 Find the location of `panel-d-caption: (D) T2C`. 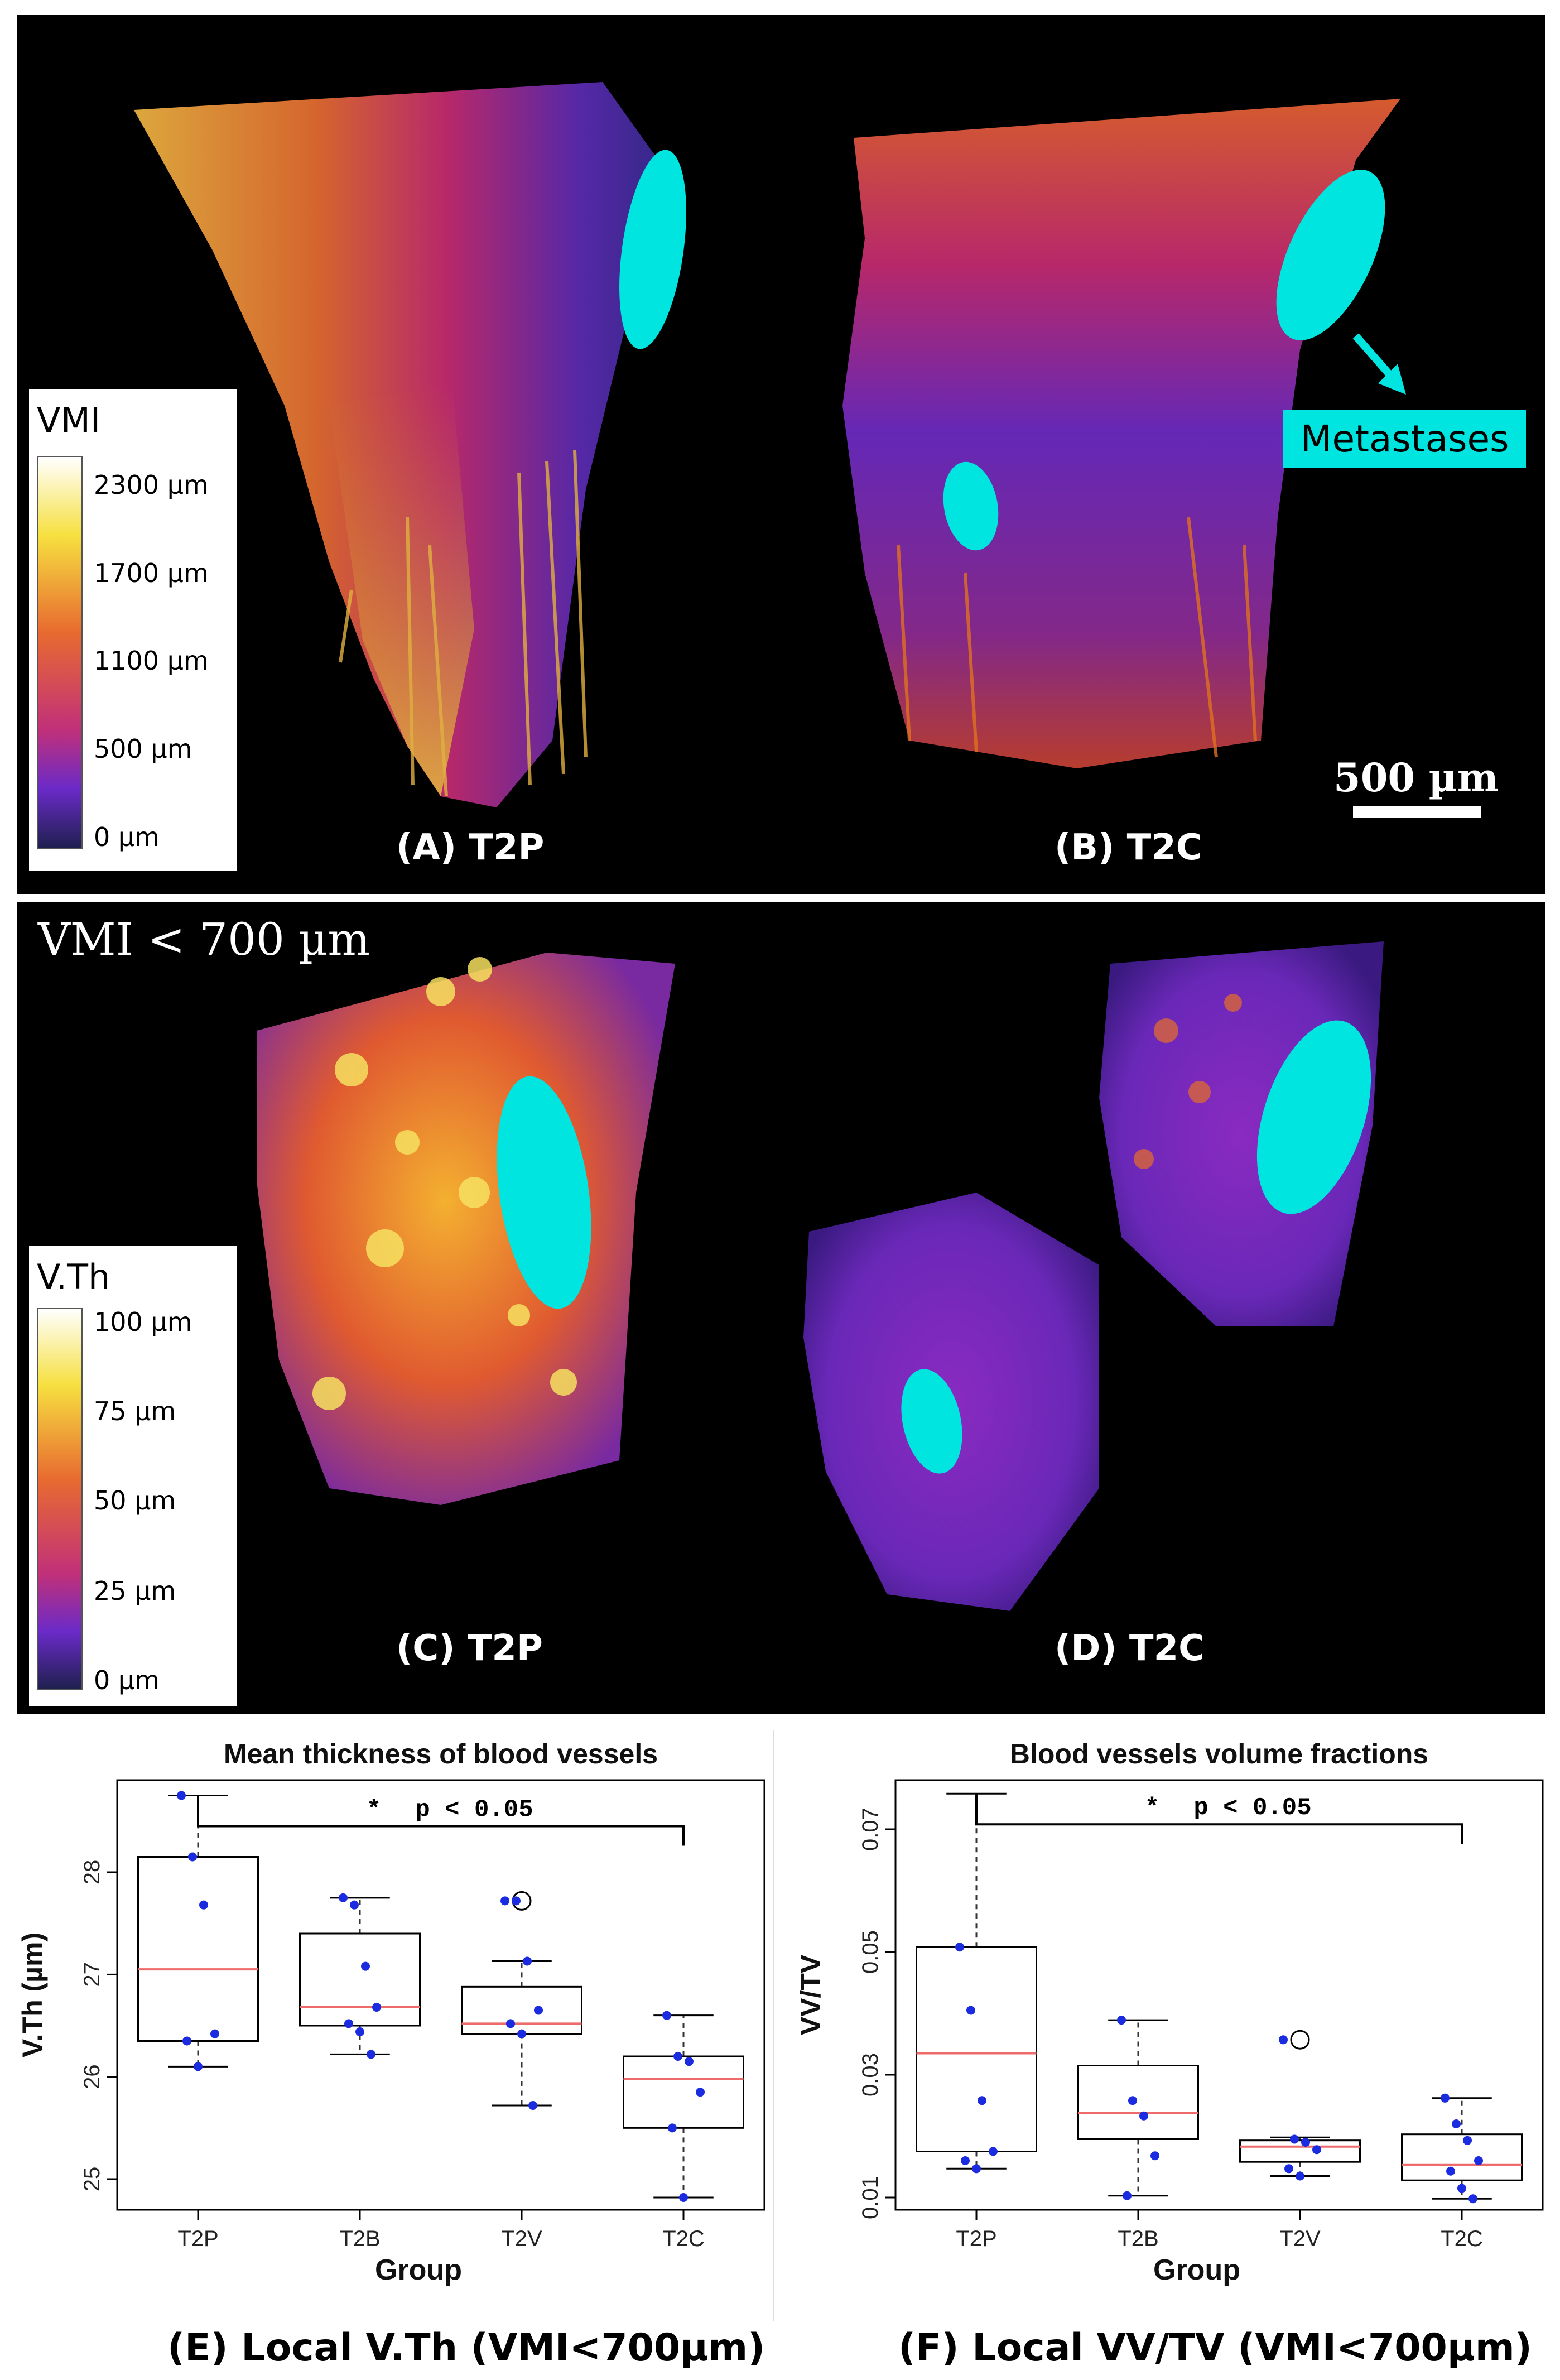

panel-d-caption: (D) T2C is located at coordinates (1130, 1648).